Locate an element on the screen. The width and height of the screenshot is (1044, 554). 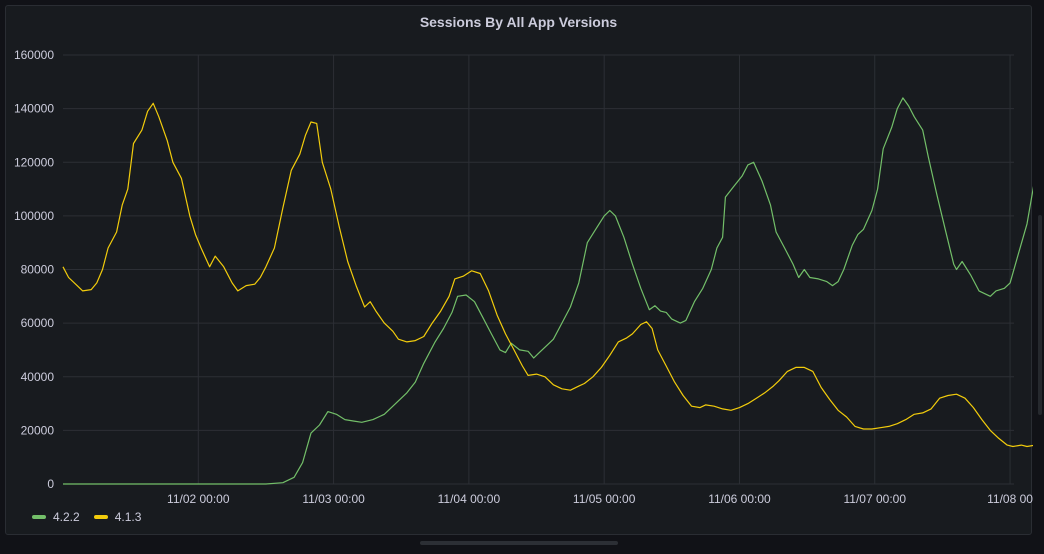
y-tick-label: 140000 is located at coordinates (34, 109).